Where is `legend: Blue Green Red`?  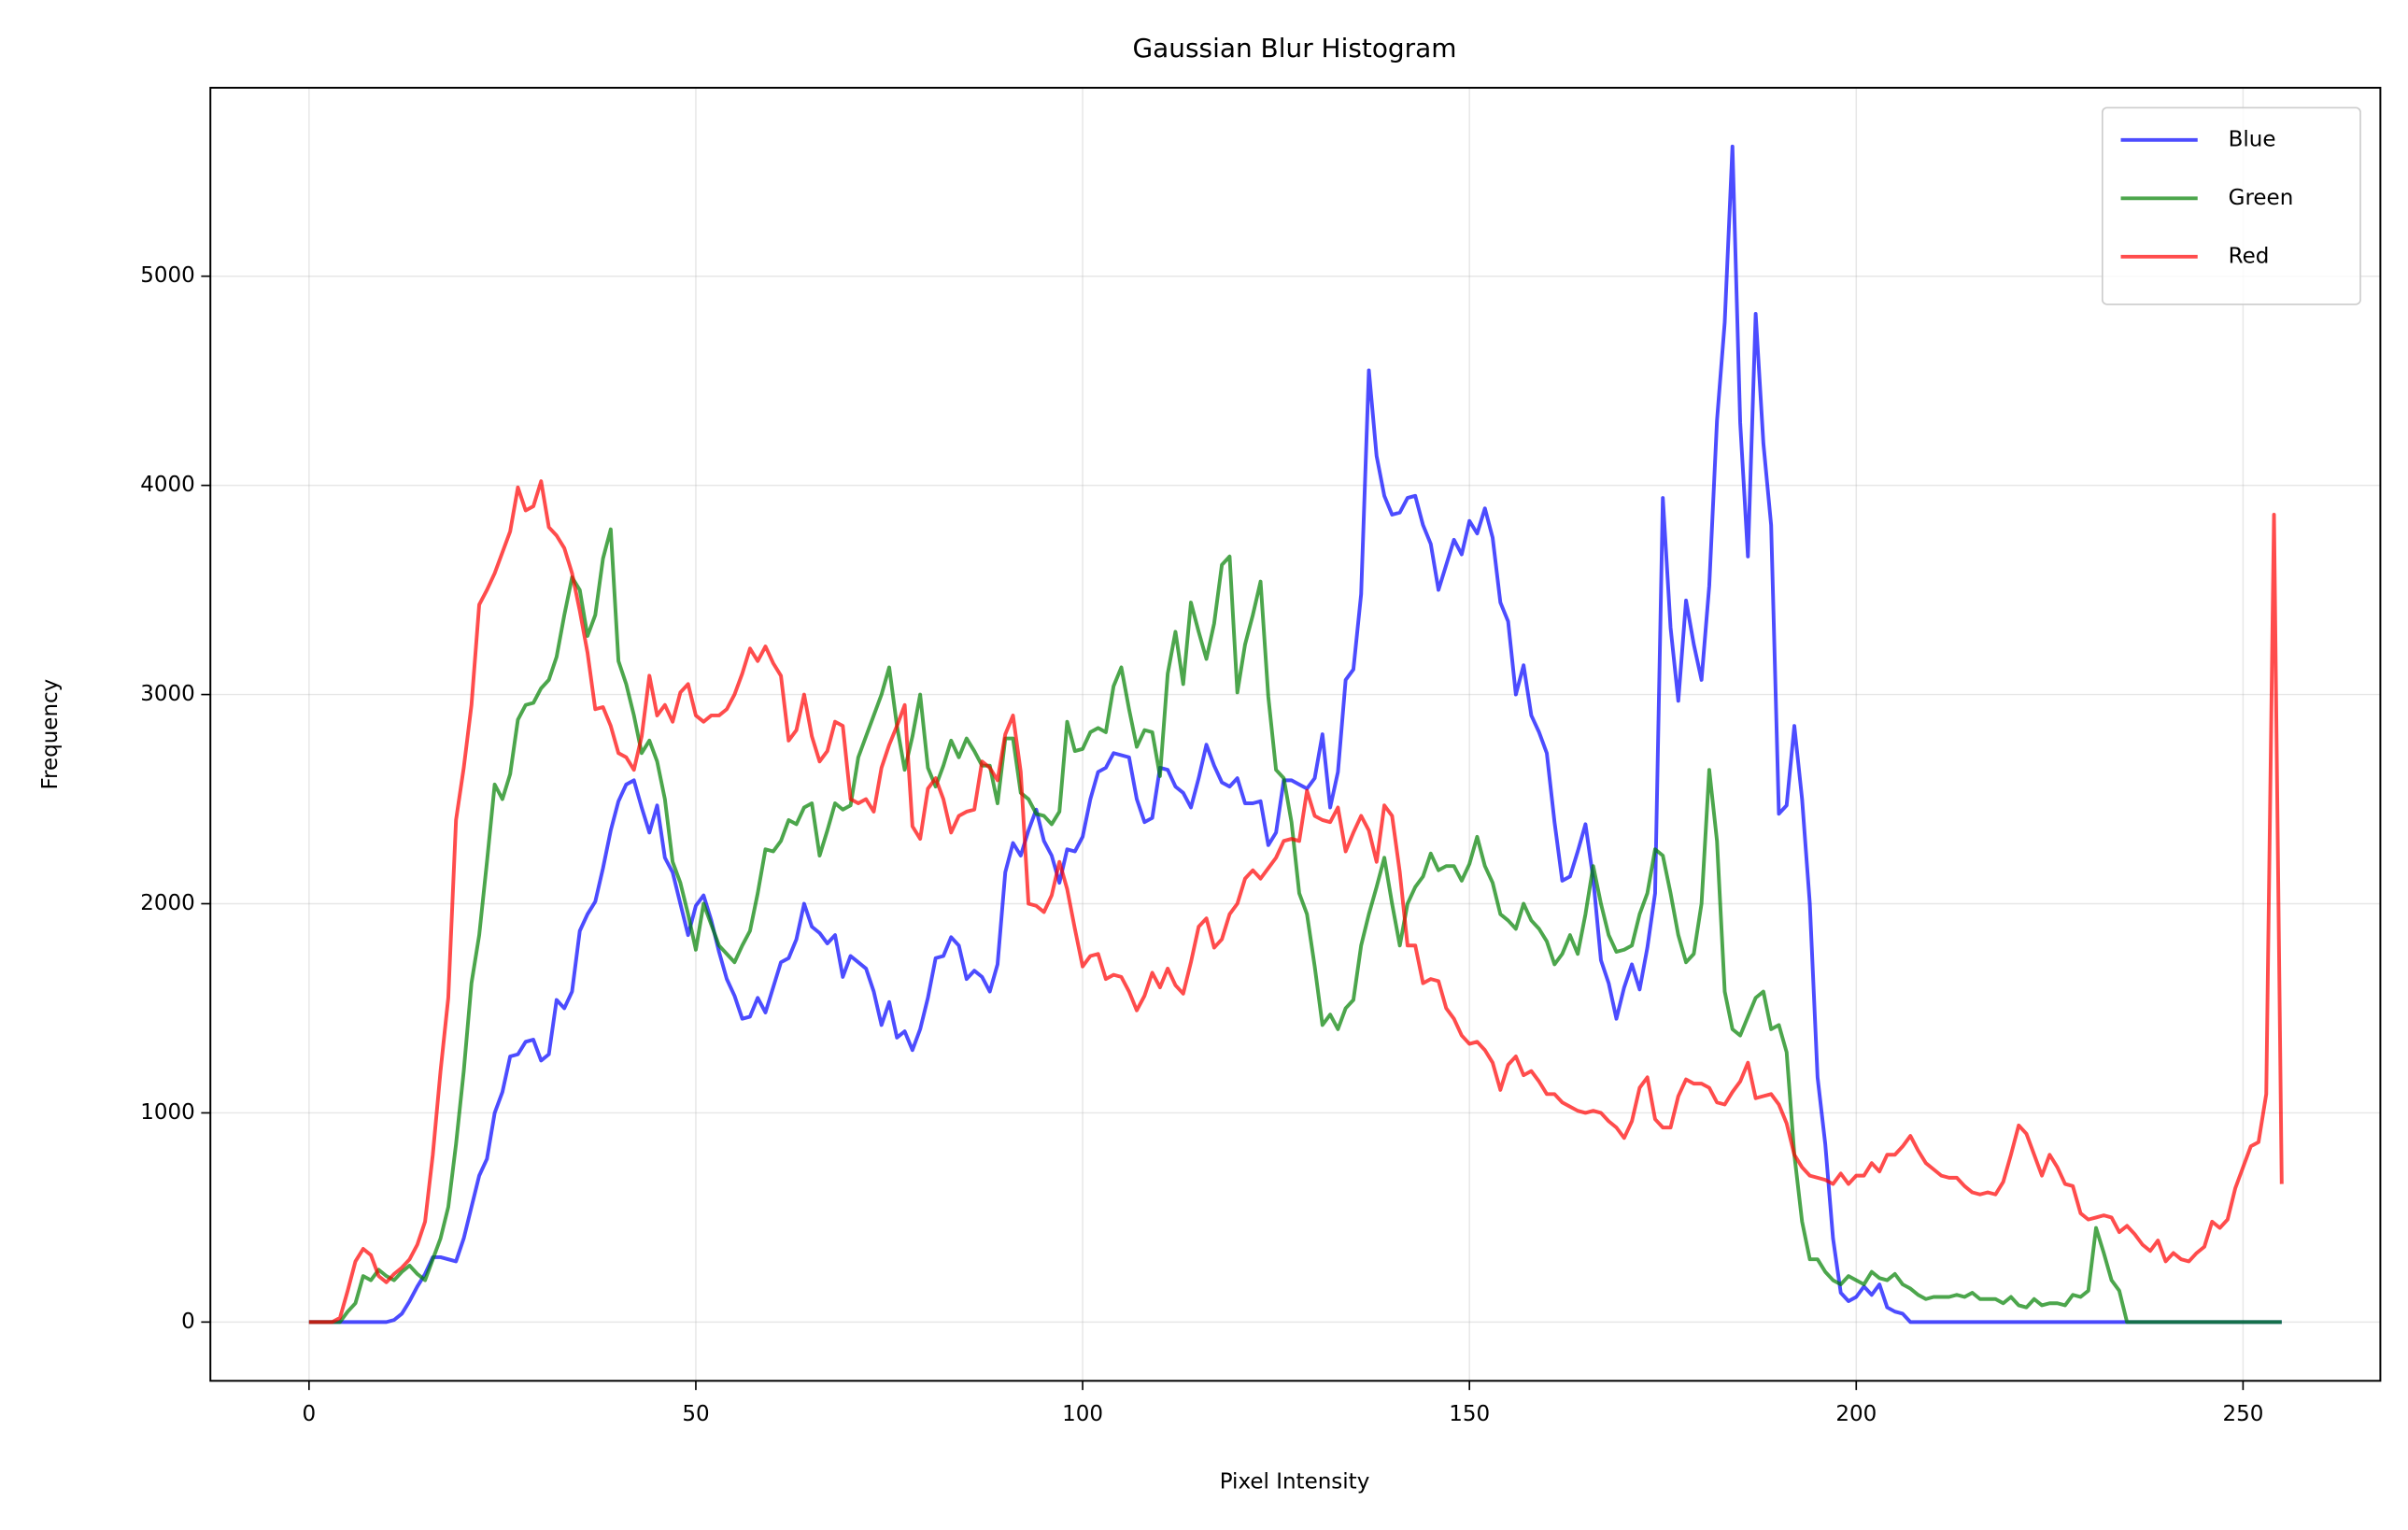
legend: Blue Green Red is located at coordinates (2231, 205).